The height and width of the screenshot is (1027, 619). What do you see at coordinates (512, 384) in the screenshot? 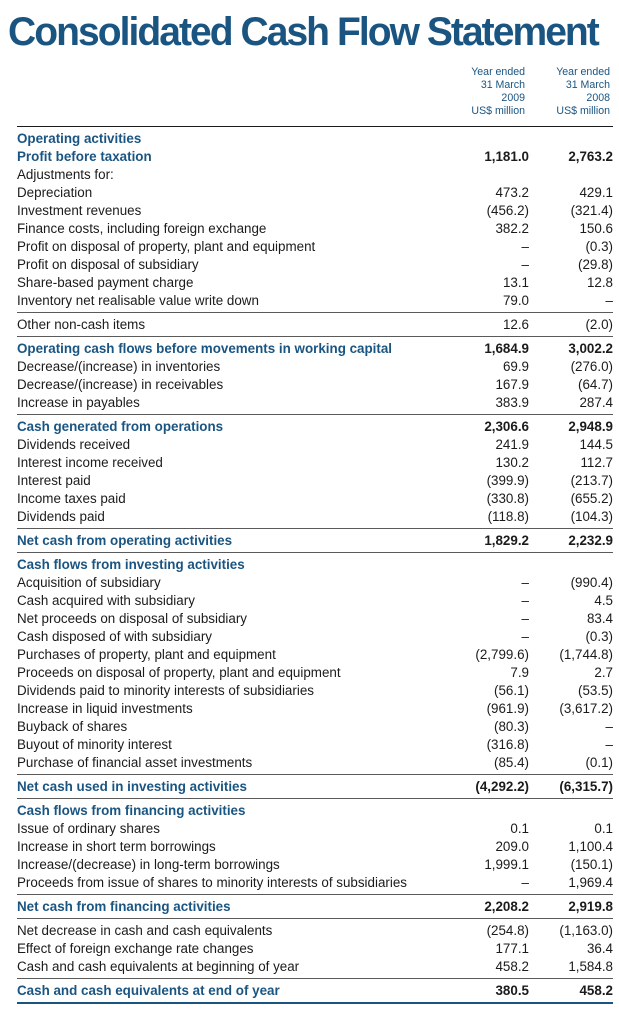
I see `value-2009: 167.9` at bounding box center [512, 384].